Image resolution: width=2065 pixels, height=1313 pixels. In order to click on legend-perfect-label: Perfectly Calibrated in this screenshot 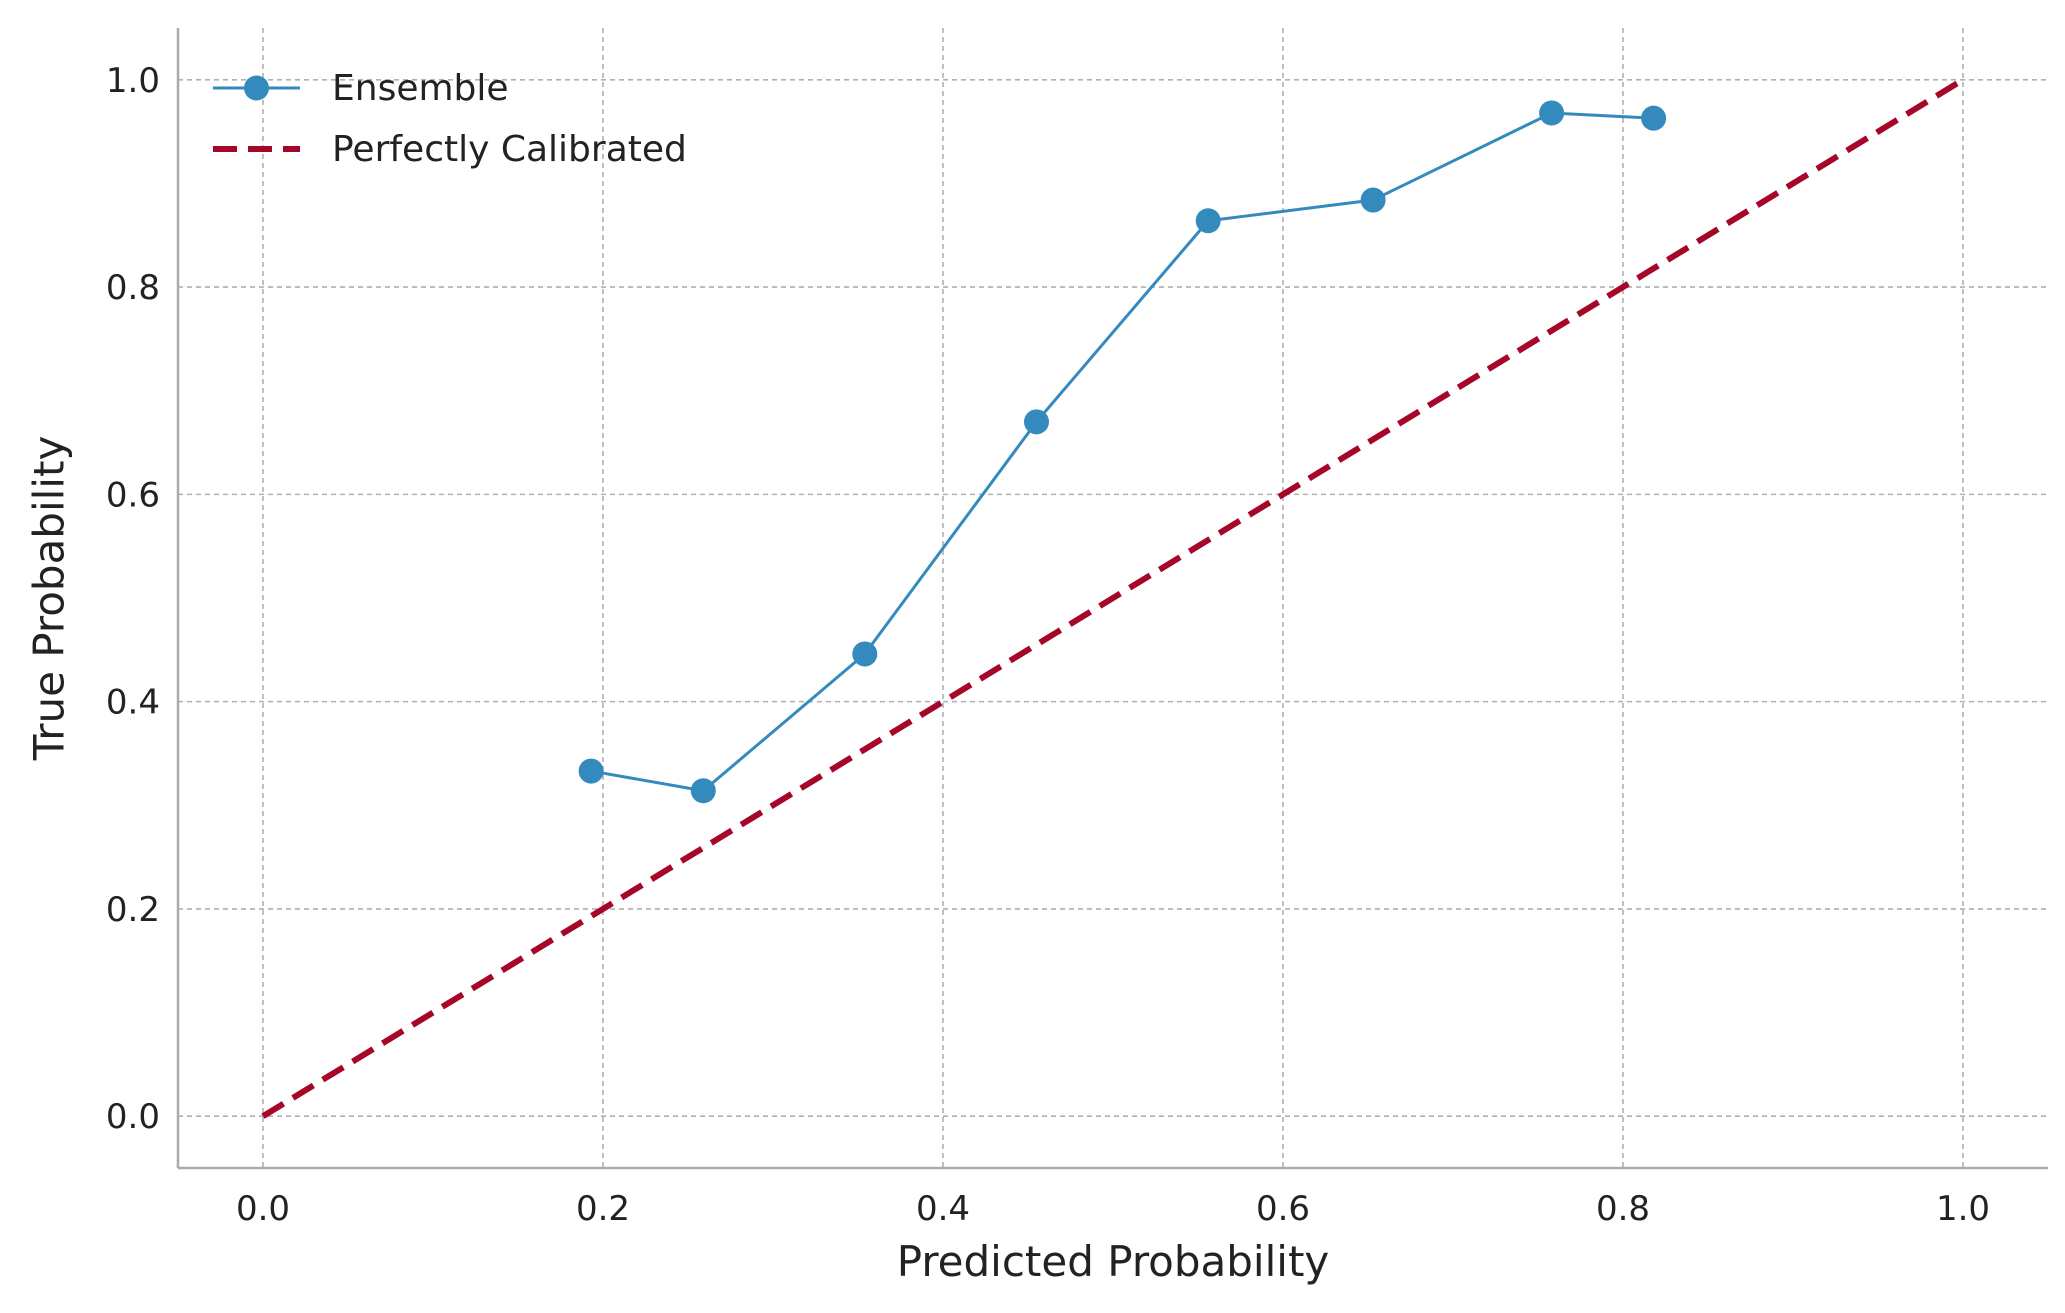, I will do `click(509, 149)`.